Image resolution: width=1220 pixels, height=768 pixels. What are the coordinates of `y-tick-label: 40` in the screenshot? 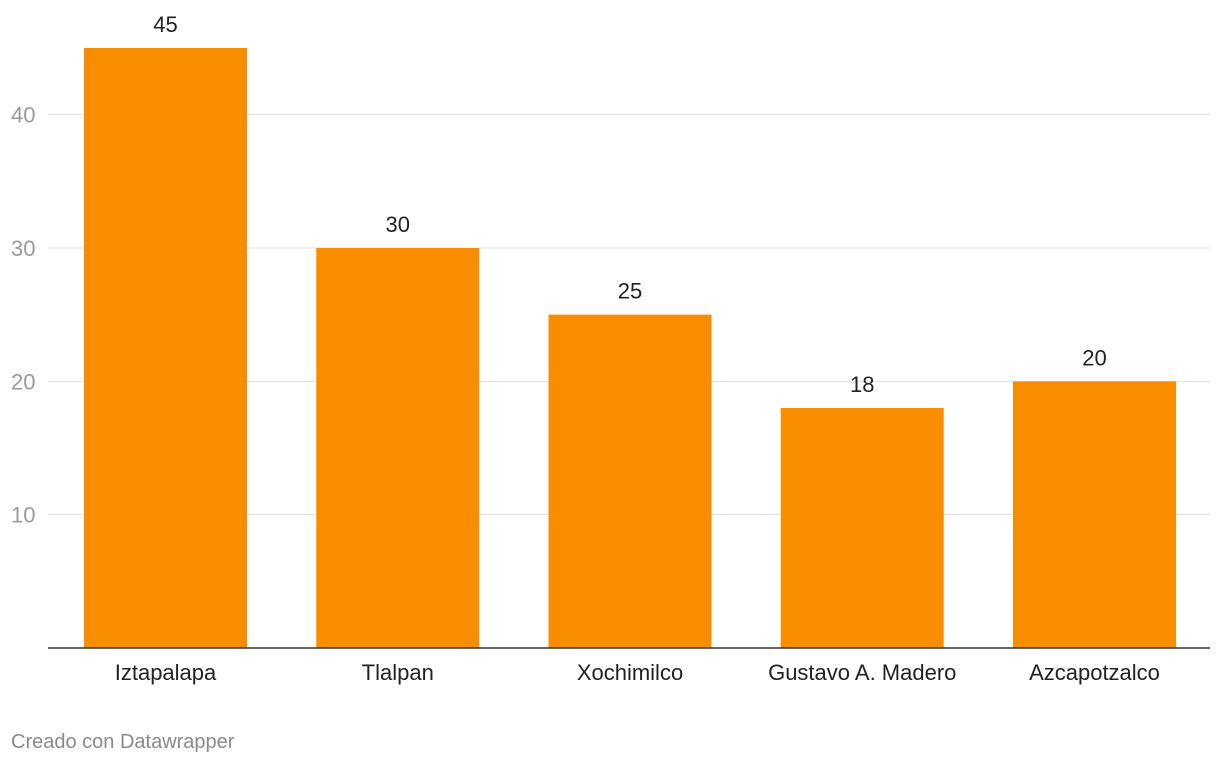 It's located at (23, 115).